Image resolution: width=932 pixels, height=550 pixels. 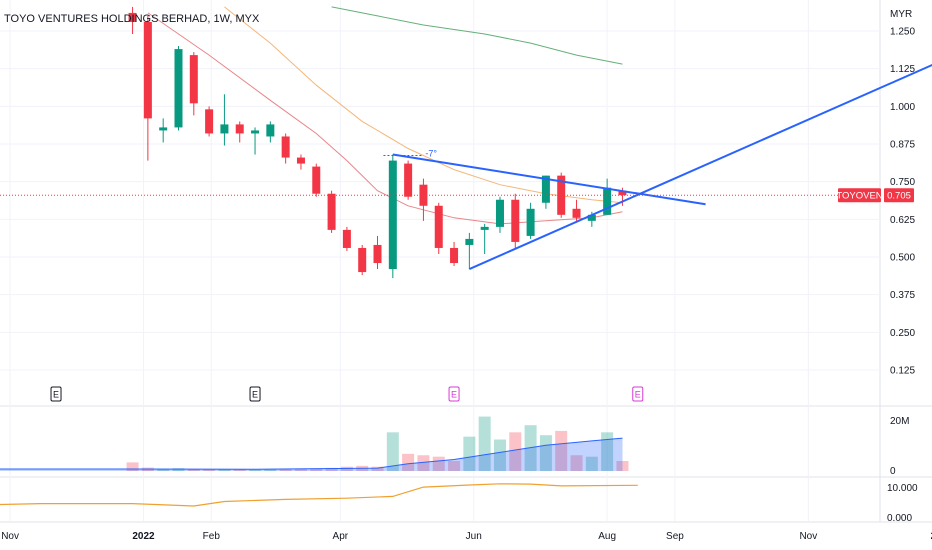 I want to click on symbol-tag, so click(x=859, y=195).